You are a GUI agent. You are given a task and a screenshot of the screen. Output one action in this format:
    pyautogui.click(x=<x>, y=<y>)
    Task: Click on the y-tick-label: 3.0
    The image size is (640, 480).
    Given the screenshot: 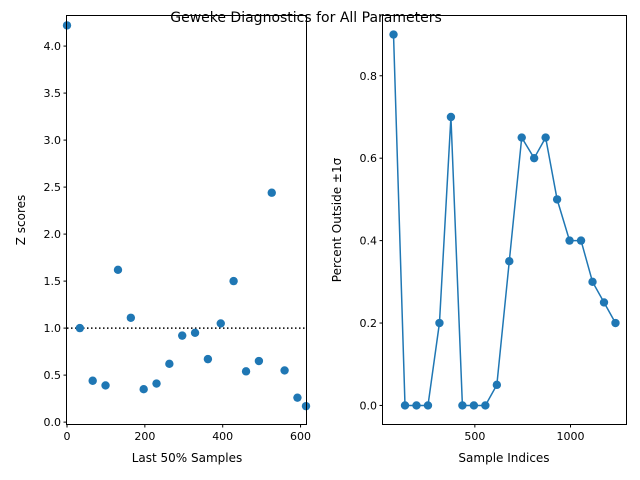 What is the action you would take?
    pyautogui.click(x=53, y=140)
    